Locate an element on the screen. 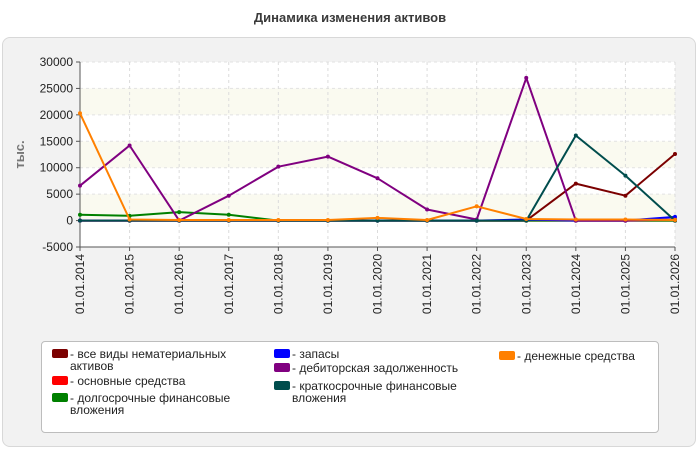 Image resolution: width=700 pixels, height=450 pixels. y-tick-label: 15000 is located at coordinates (57, 141).